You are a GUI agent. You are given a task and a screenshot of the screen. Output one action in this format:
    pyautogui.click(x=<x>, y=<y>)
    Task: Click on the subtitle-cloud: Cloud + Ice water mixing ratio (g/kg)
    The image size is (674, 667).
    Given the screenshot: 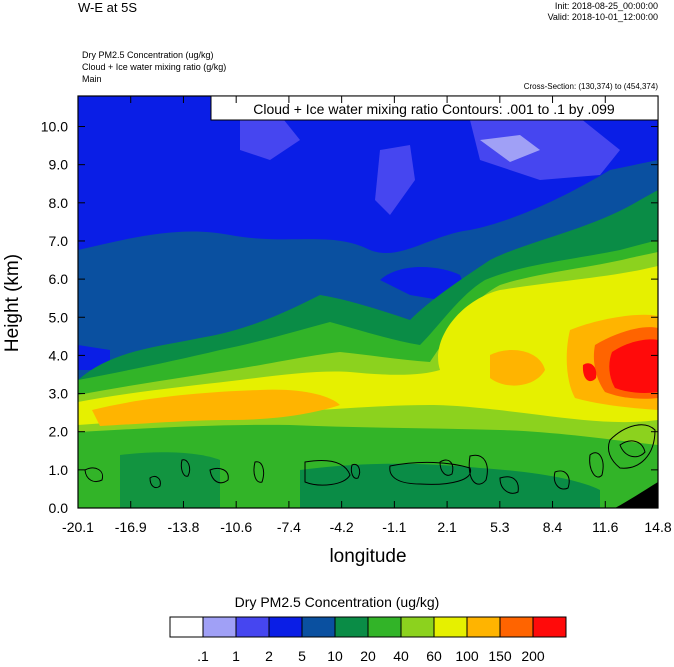 What is the action you would take?
    pyautogui.click(x=154, y=67)
    